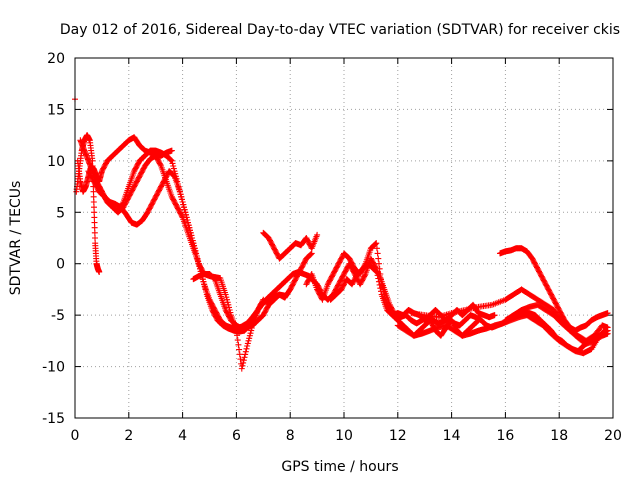 This screenshot has height=480, width=640. What do you see at coordinates (613, 436) in the screenshot?
I see `x-tick-label: 20` at bounding box center [613, 436].